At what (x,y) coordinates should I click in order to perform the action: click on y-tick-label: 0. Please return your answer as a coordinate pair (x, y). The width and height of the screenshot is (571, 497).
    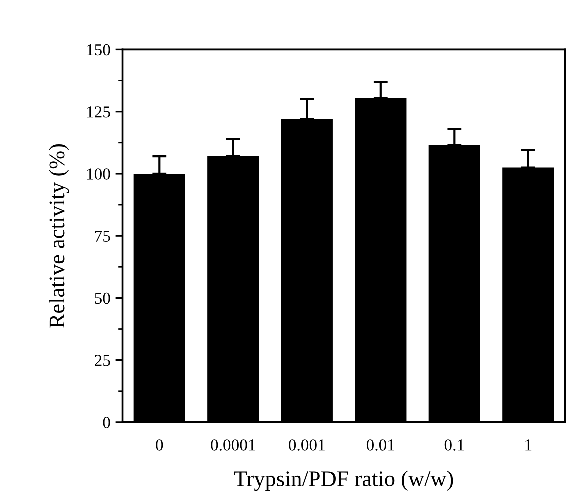
    Looking at the image, I should click on (106, 422).